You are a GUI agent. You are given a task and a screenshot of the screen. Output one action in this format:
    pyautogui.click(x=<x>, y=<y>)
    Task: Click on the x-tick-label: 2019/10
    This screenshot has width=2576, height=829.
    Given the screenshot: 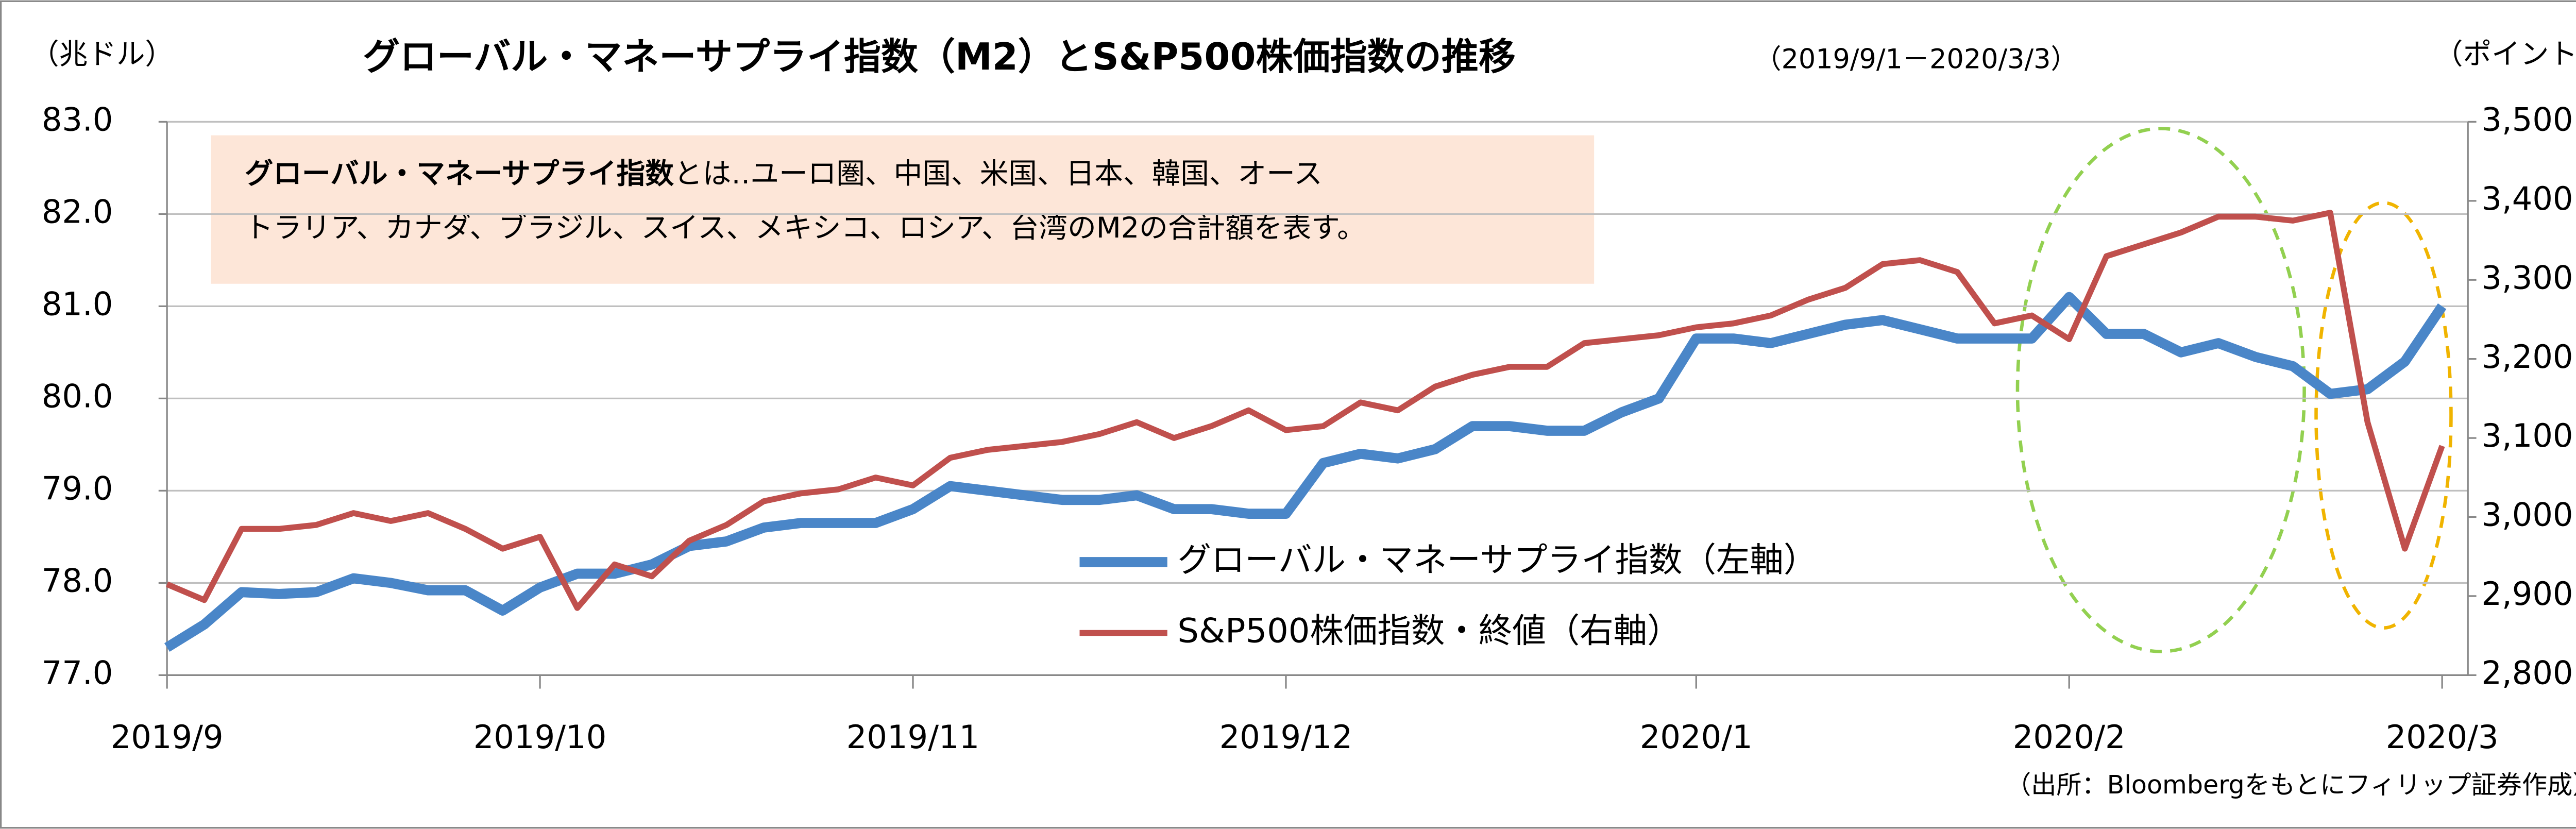 What is the action you would take?
    pyautogui.click(x=539, y=737)
    